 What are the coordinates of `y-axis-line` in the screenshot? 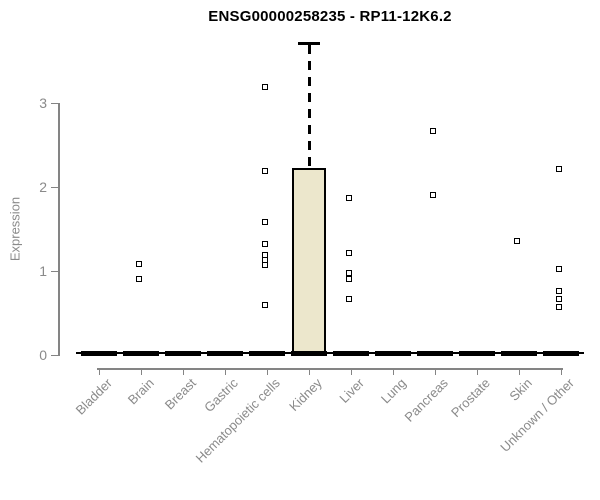 It's located at (59, 229).